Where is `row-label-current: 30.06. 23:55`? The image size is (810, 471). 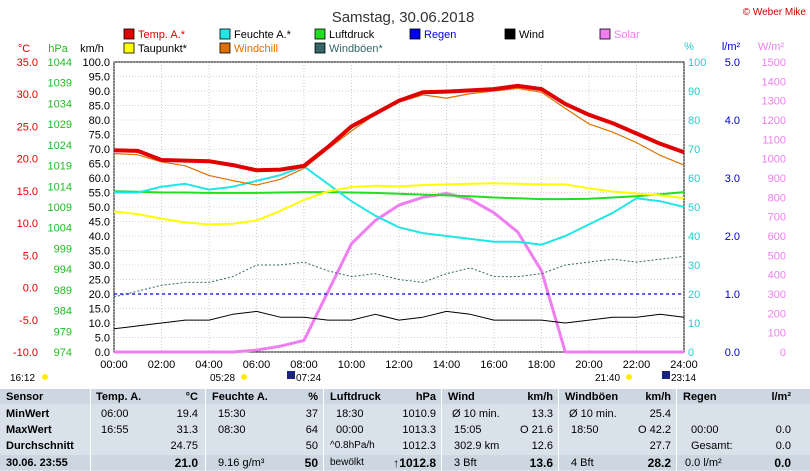
row-label-current: 30.06. 23:55 is located at coordinates (37, 463).